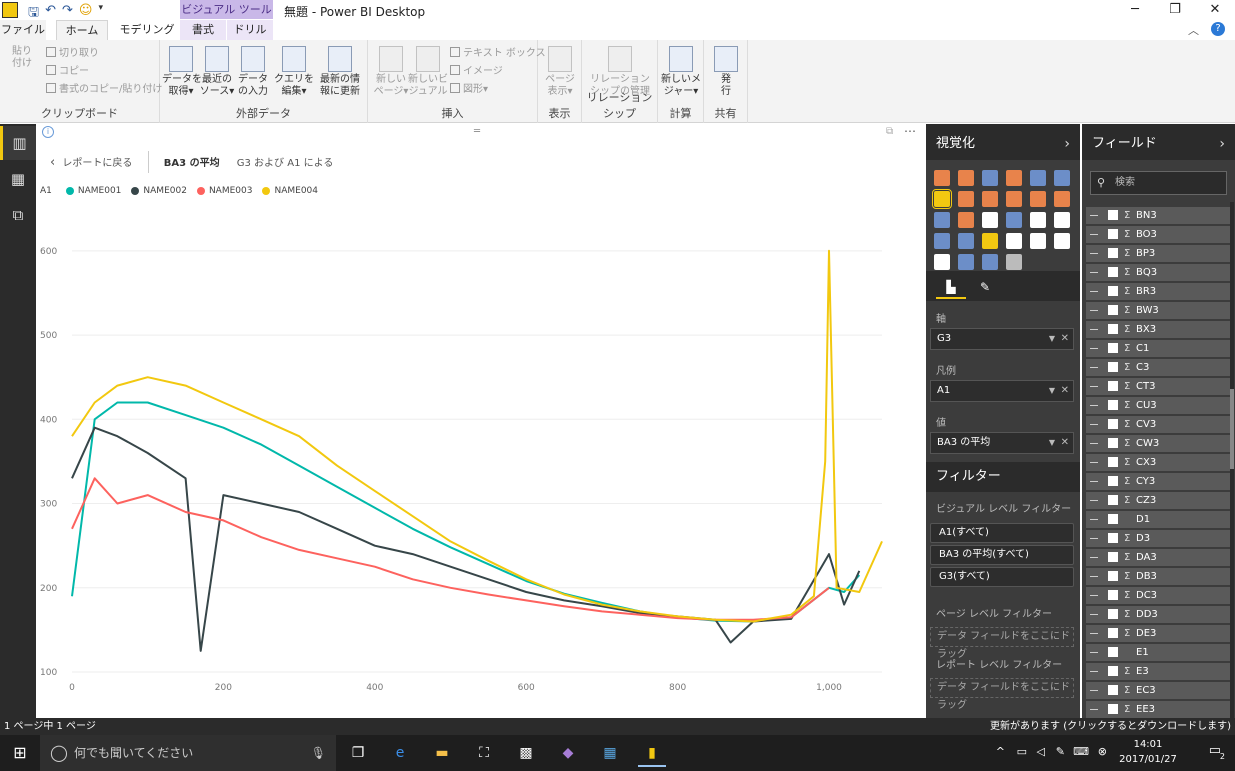  Describe the element at coordinates (1158, 595) in the screenshot. I see `field-item: Σ DC3` at that location.